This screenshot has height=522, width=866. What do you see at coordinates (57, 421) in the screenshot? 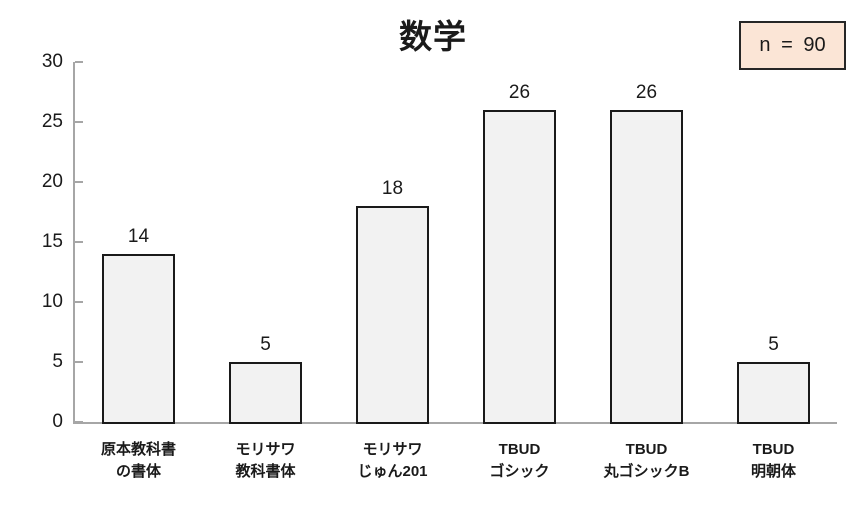
I see `y-axis-tick-label: 0` at bounding box center [57, 421].